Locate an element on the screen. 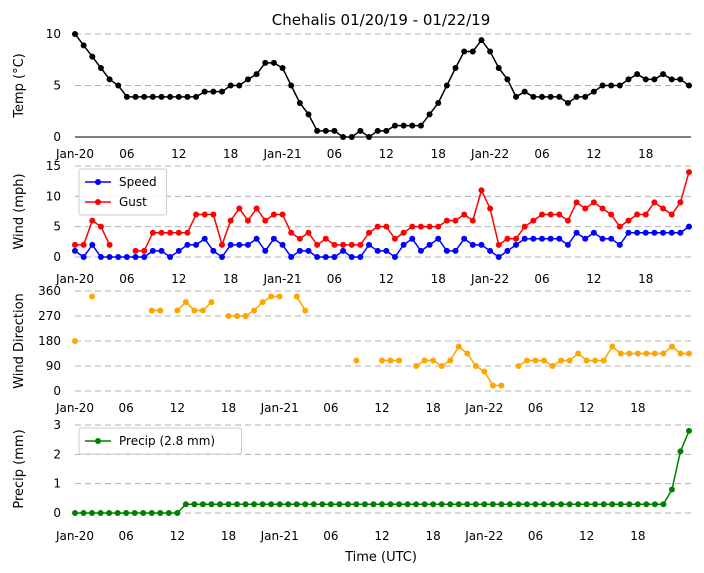  series-dir is located at coordinates (382, 341).